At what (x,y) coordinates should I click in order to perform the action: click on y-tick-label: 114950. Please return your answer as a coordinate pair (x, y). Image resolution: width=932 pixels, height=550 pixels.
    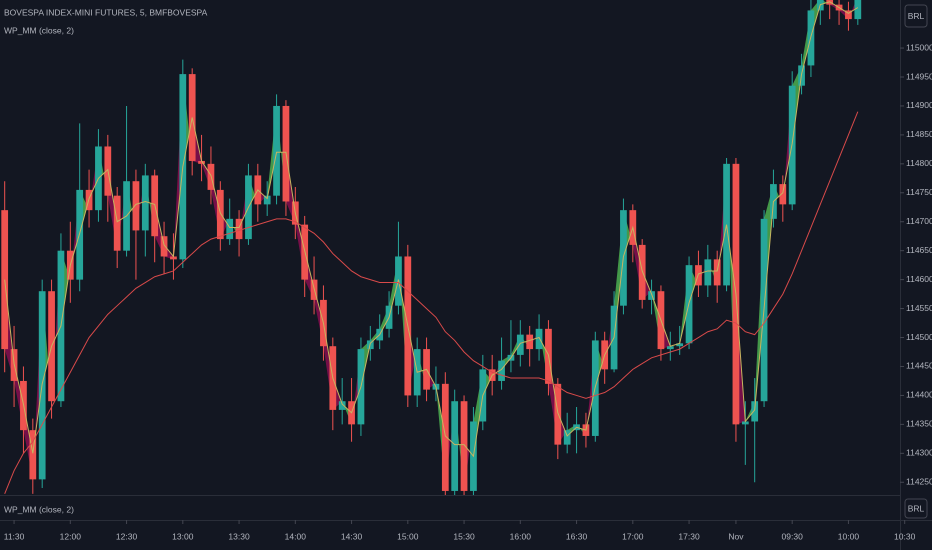
    Looking at the image, I should click on (919, 76).